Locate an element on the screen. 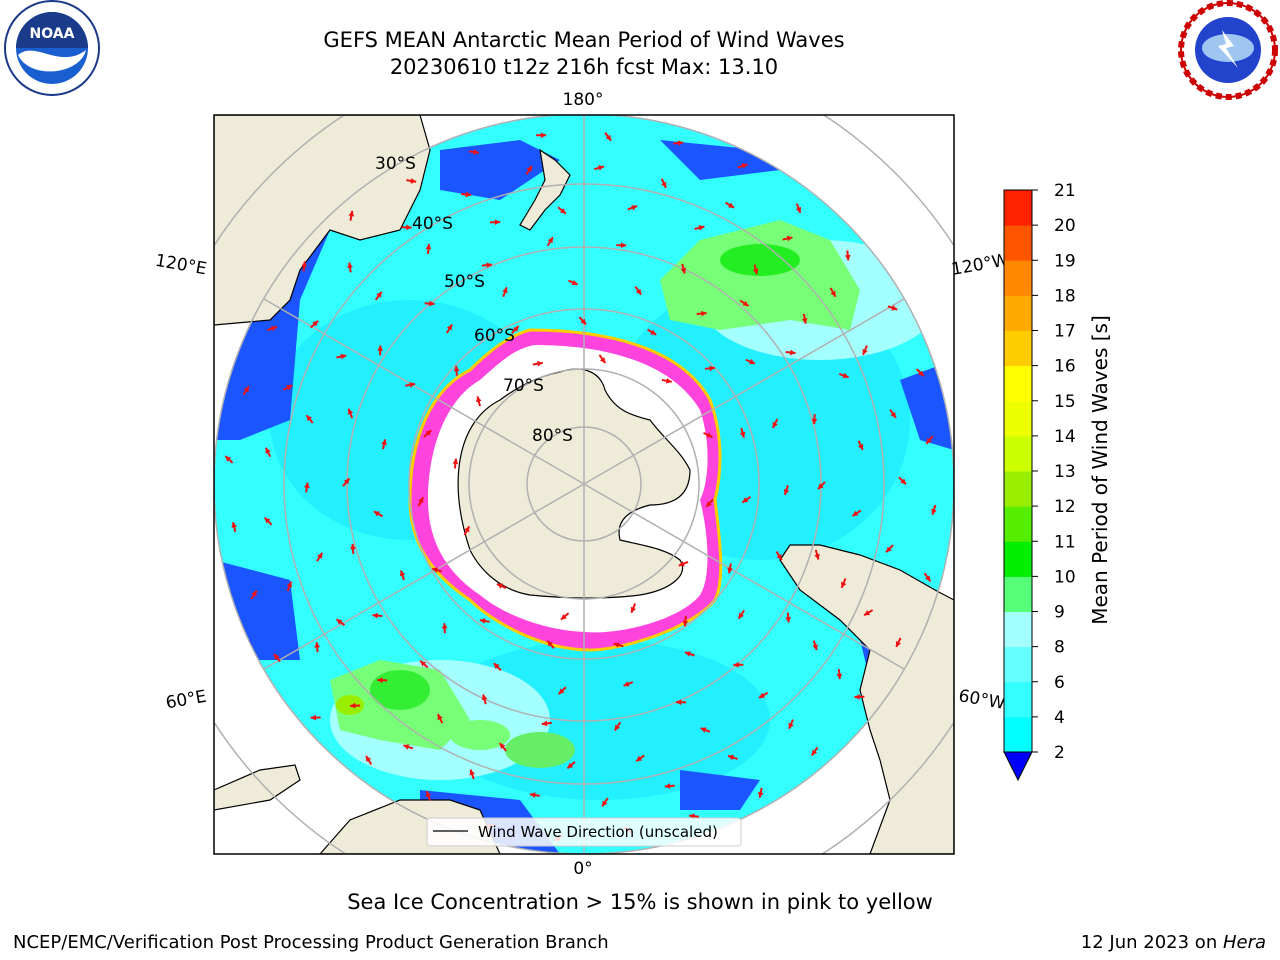  colorbar-tick-label: 20 is located at coordinates (1065, 226).